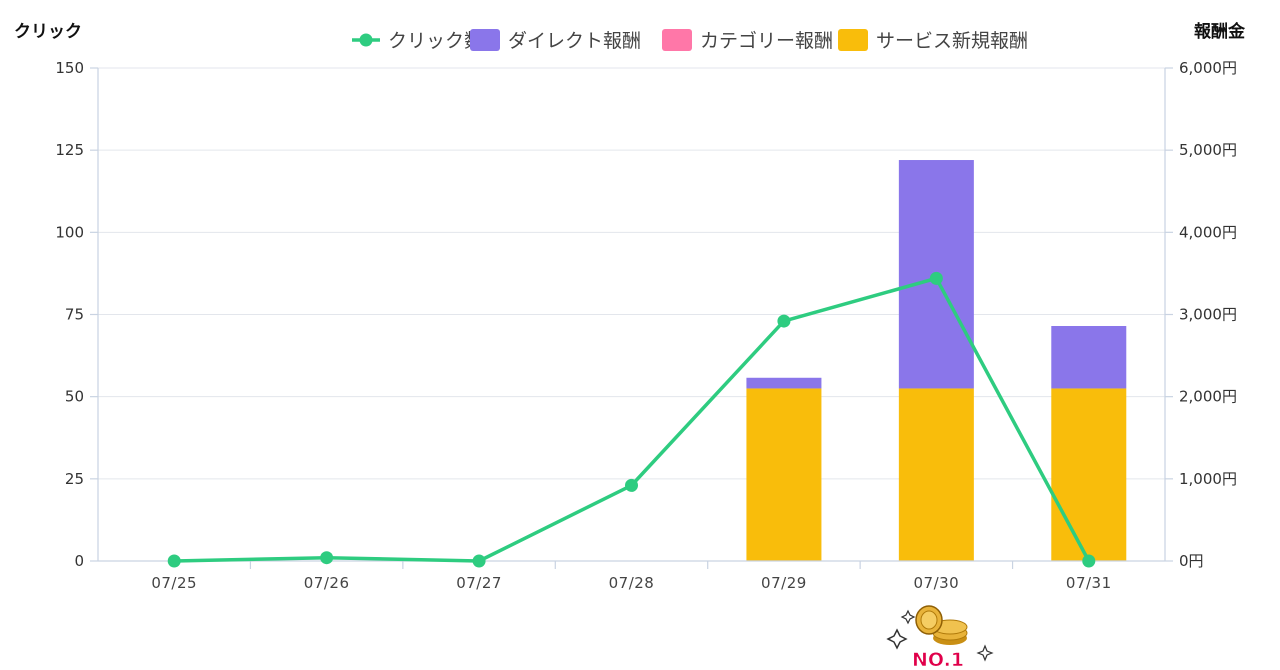  I want to click on right-axis-tick-label: 0円, so click(1191, 561).